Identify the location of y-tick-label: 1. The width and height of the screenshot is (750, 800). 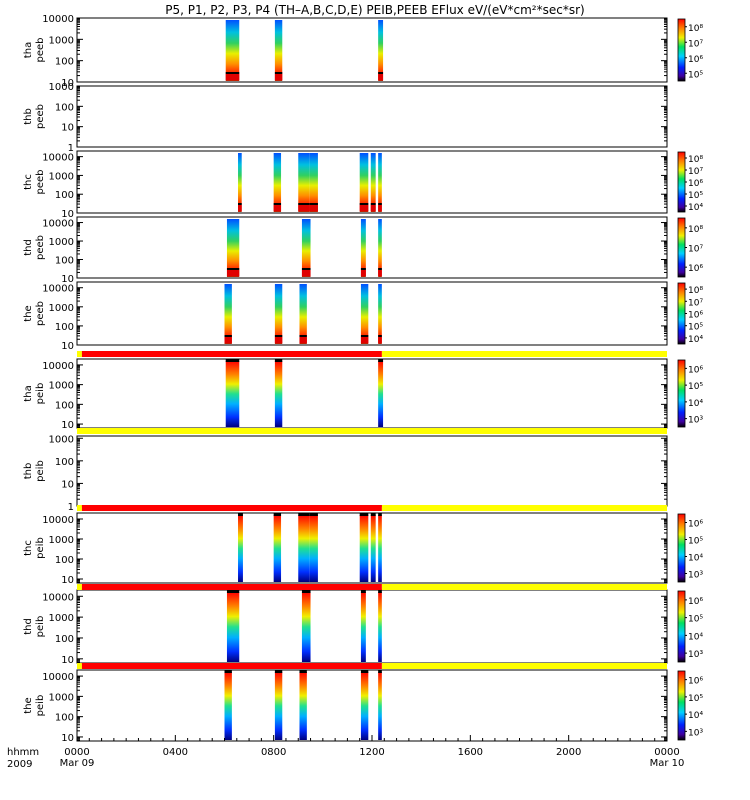
(71, 507).